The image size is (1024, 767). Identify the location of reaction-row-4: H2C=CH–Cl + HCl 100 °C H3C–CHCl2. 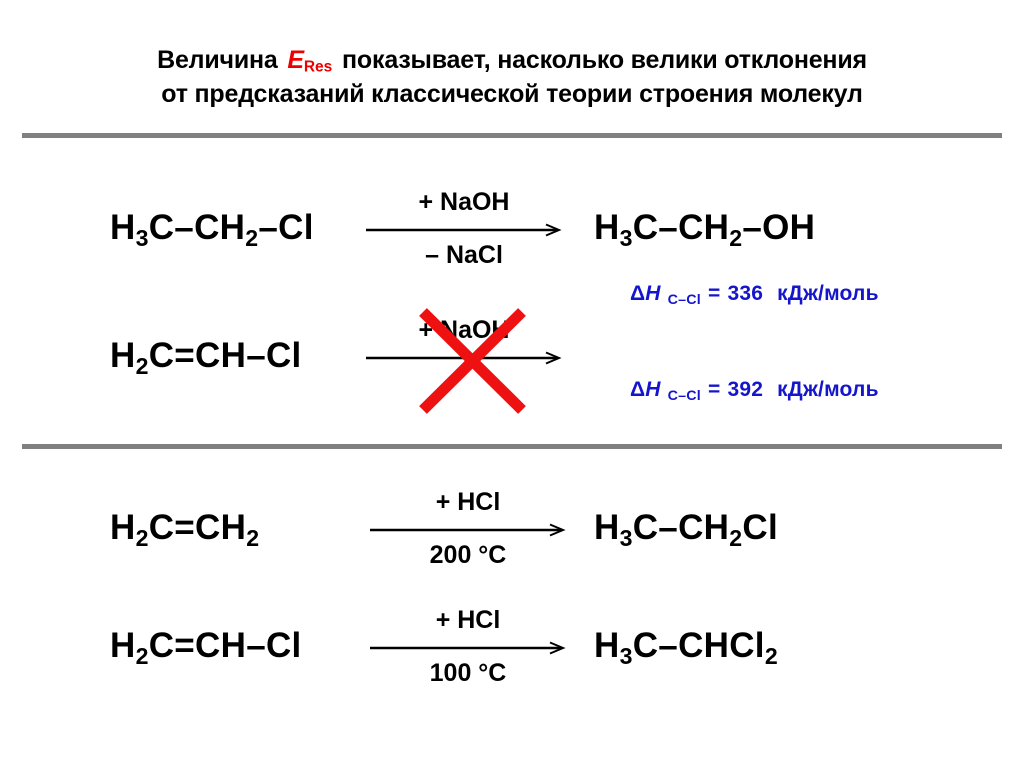
(512, 663).